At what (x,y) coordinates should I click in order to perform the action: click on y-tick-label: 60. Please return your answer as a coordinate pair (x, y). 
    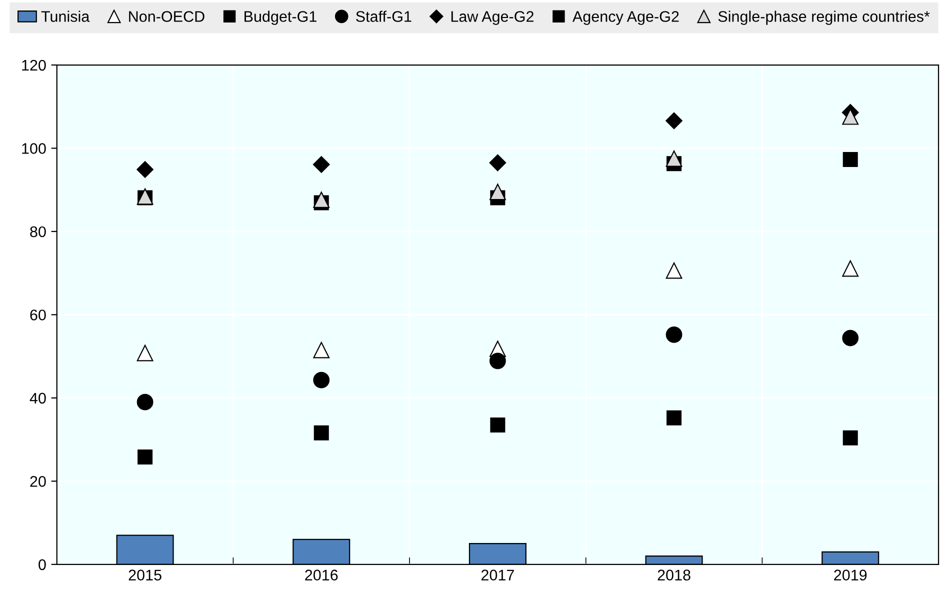
    Looking at the image, I should click on (38, 315).